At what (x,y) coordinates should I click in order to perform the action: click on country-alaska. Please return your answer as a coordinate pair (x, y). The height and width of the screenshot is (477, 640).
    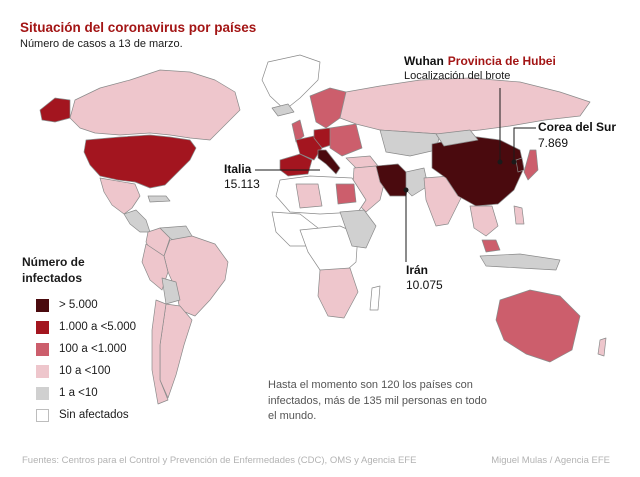
    Looking at the image, I should click on (55, 110).